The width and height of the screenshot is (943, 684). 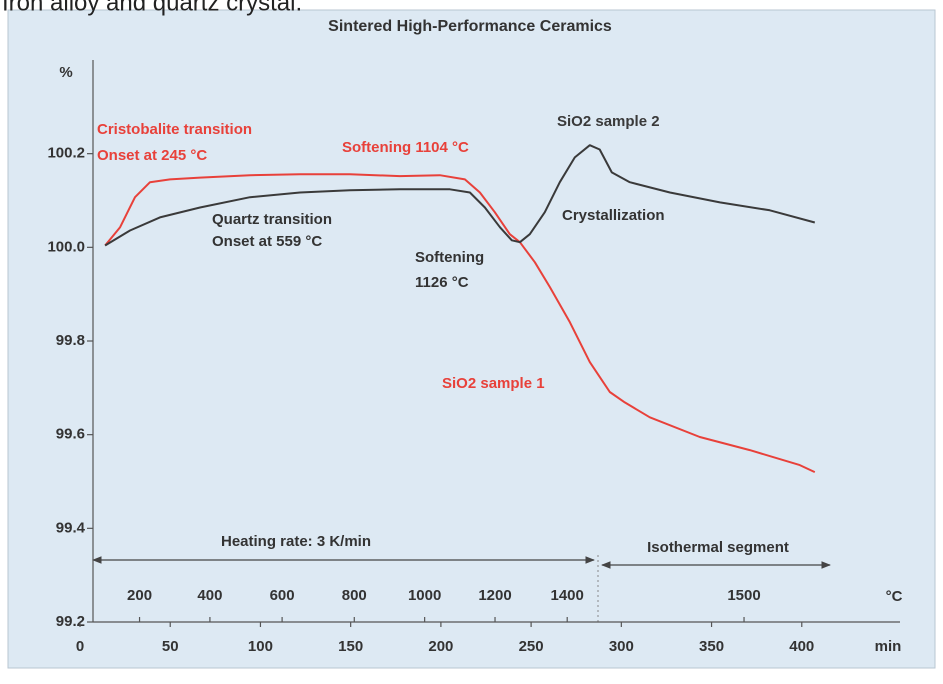 I want to click on series-line, so click(x=460, y=195).